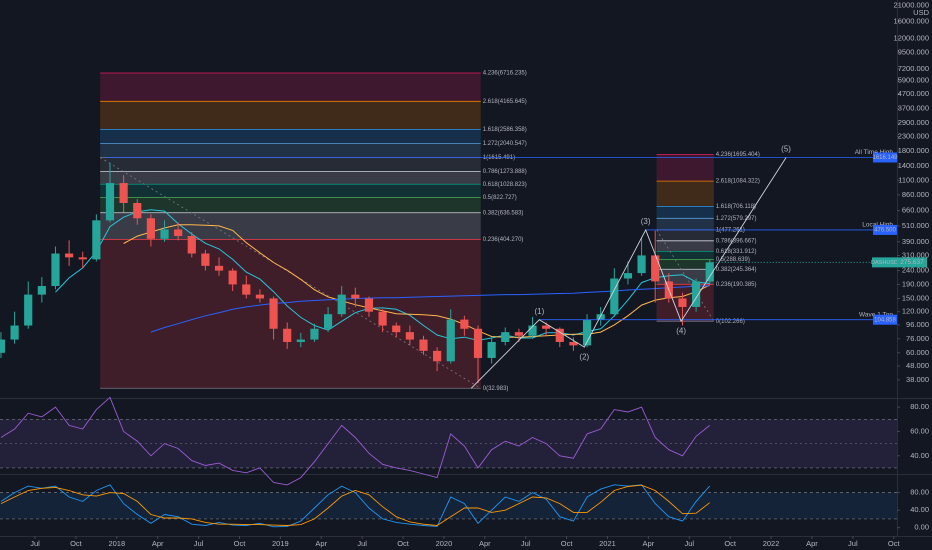 The height and width of the screenshot is (550, 932). What do you see at coordinates (913, 93) in the screenshot?
I see `y-tick-label: 4700.000` at bounding box center [913, 93].